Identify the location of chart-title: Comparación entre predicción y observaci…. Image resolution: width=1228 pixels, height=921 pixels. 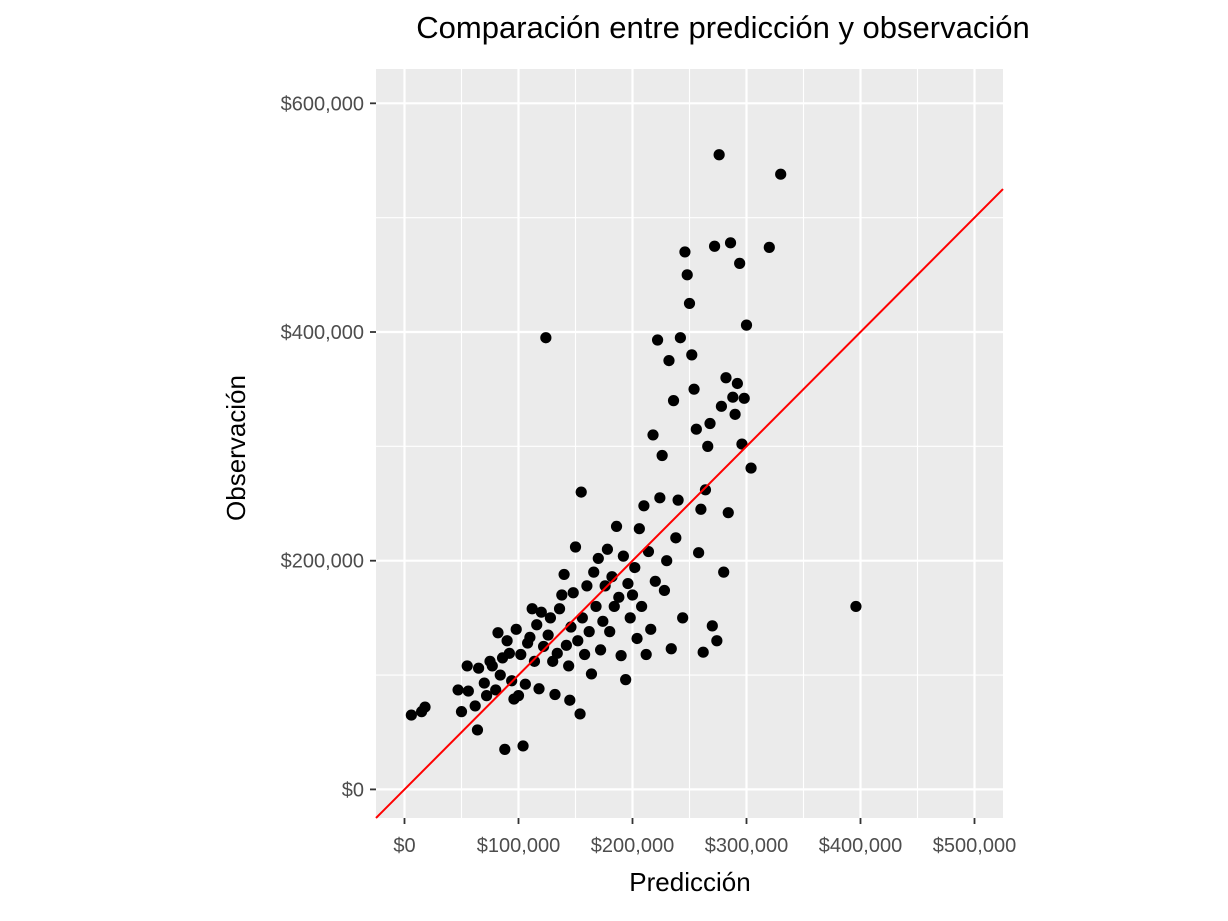
(722, 27).